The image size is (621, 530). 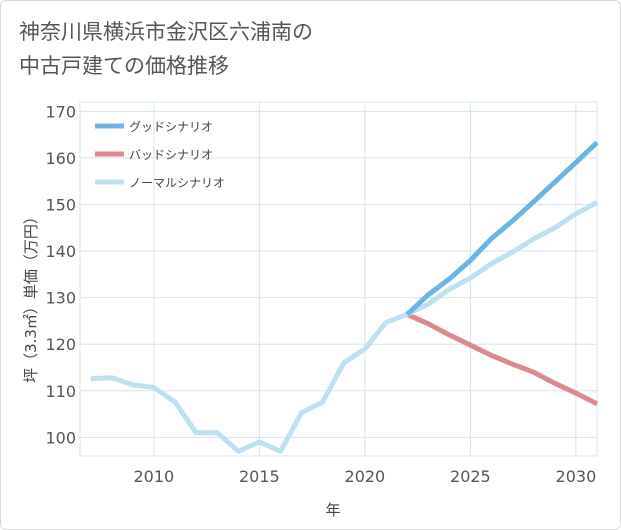 I want to click on y-tick-label-110: 110, so click(x=60, y=391).